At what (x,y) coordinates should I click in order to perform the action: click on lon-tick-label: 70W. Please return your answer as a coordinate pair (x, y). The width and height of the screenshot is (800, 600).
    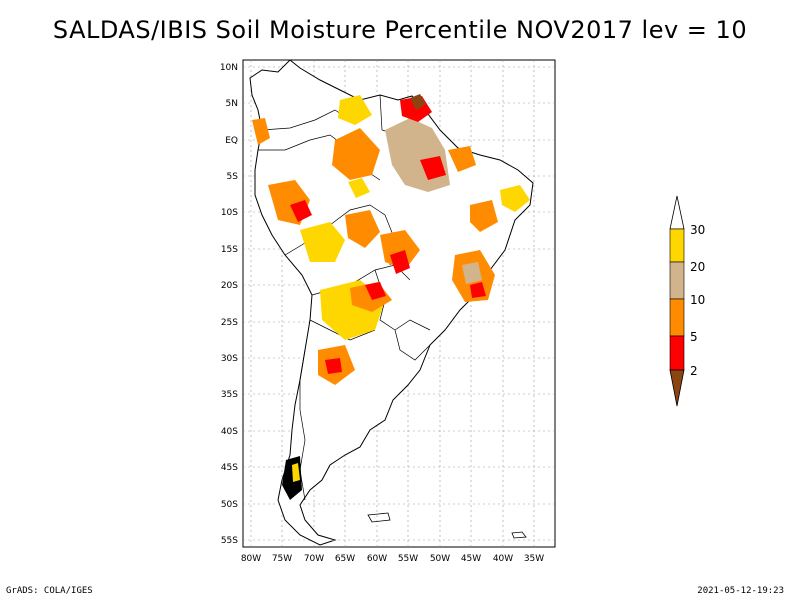
    Looking at the image, I should click on (314, 559).